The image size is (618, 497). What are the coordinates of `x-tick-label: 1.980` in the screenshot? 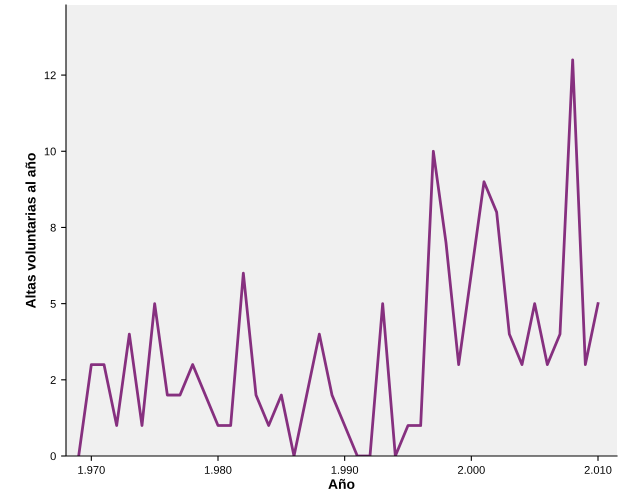 It's located at (218, 470).